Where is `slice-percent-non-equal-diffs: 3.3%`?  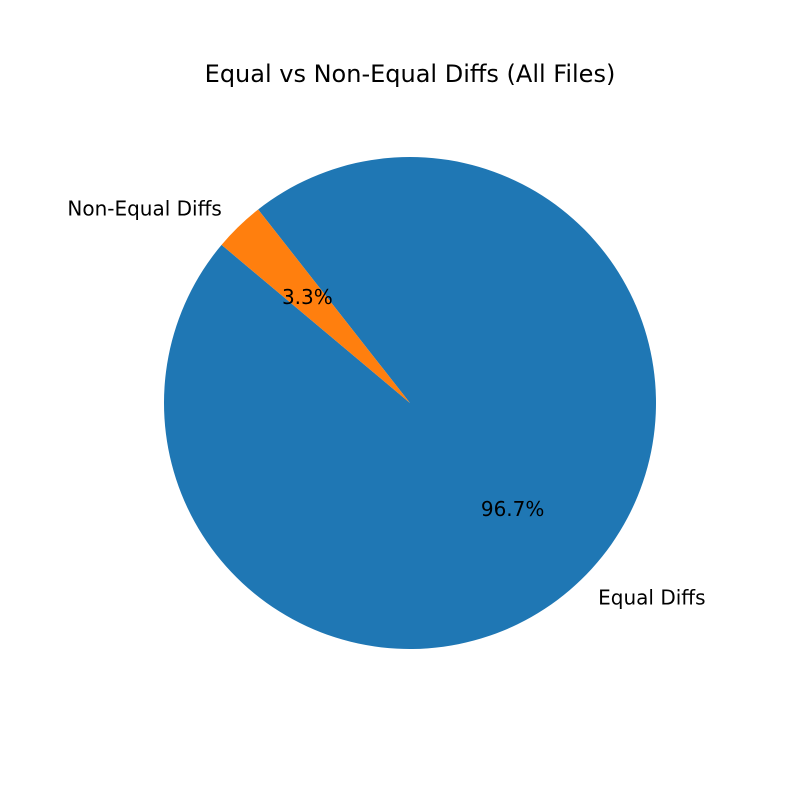
slice-percent-non-equal-diffs: 3.3% is located at coordinates (307, 297).